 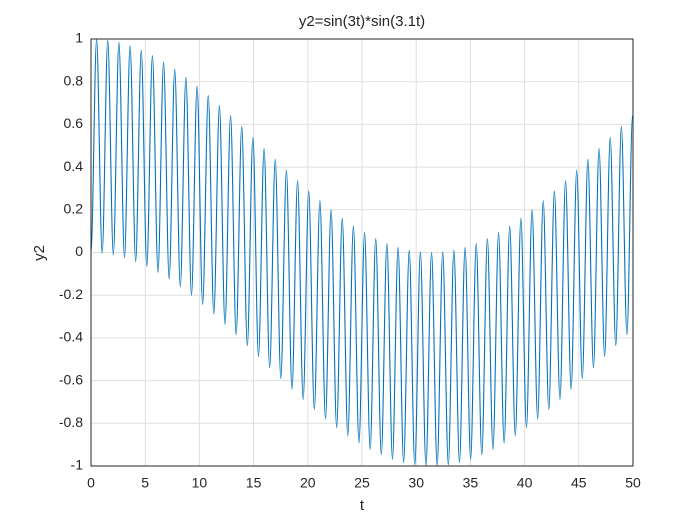 What do you see at coordinates (77, 465) in the screenshot?
I see `y-tick-label: -1` at bounding box center [77, 465].